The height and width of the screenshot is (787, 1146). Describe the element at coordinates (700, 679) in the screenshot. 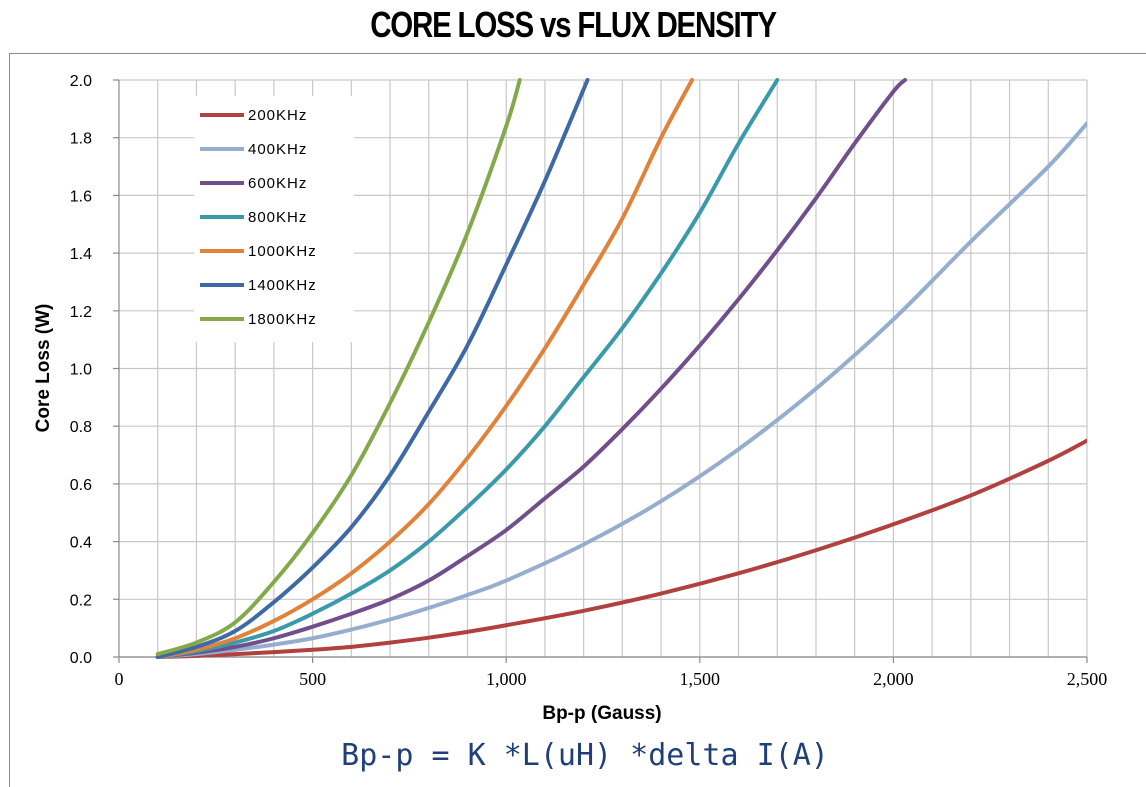

I see `x-tick-label: 1,500` at that location.